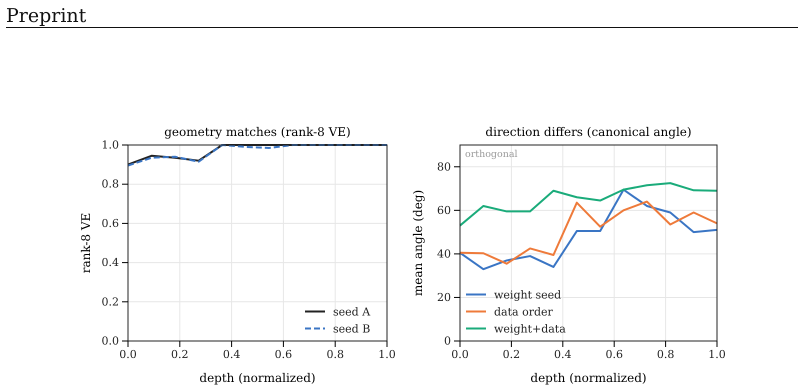 This screenshot has height=392, width=804. Describe the element at coordinates (444, 297) in the screenshot. I see `y-tick-label: 20` at that location.